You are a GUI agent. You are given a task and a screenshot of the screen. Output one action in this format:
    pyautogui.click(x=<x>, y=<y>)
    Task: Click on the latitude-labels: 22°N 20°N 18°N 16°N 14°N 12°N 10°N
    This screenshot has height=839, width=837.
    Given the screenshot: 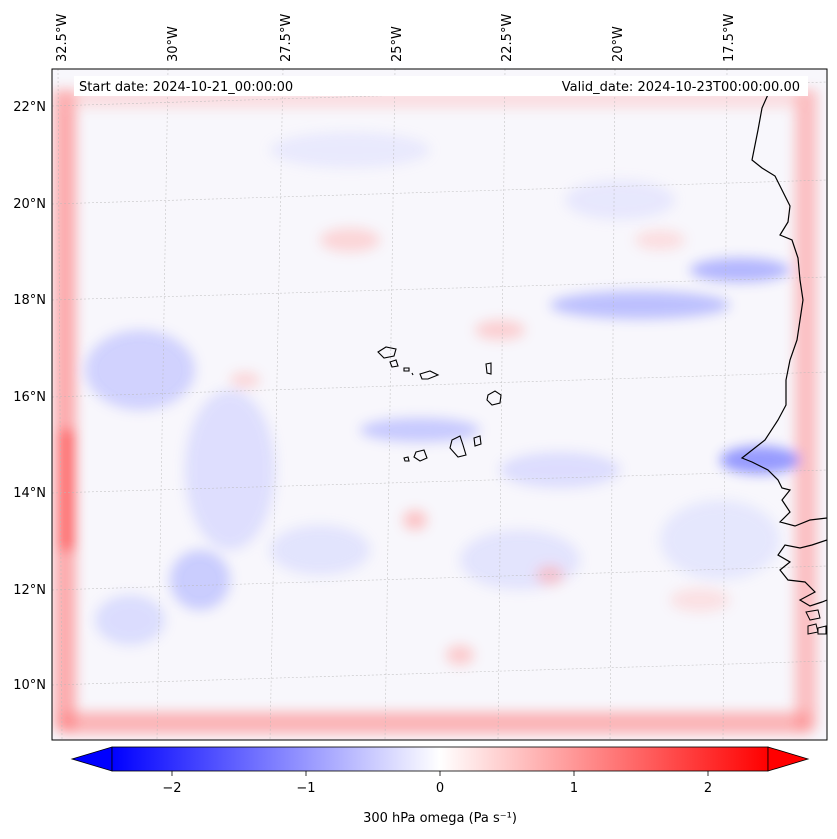 What is the action you would take?
    pyautogui.click(x=29, y=396)
    